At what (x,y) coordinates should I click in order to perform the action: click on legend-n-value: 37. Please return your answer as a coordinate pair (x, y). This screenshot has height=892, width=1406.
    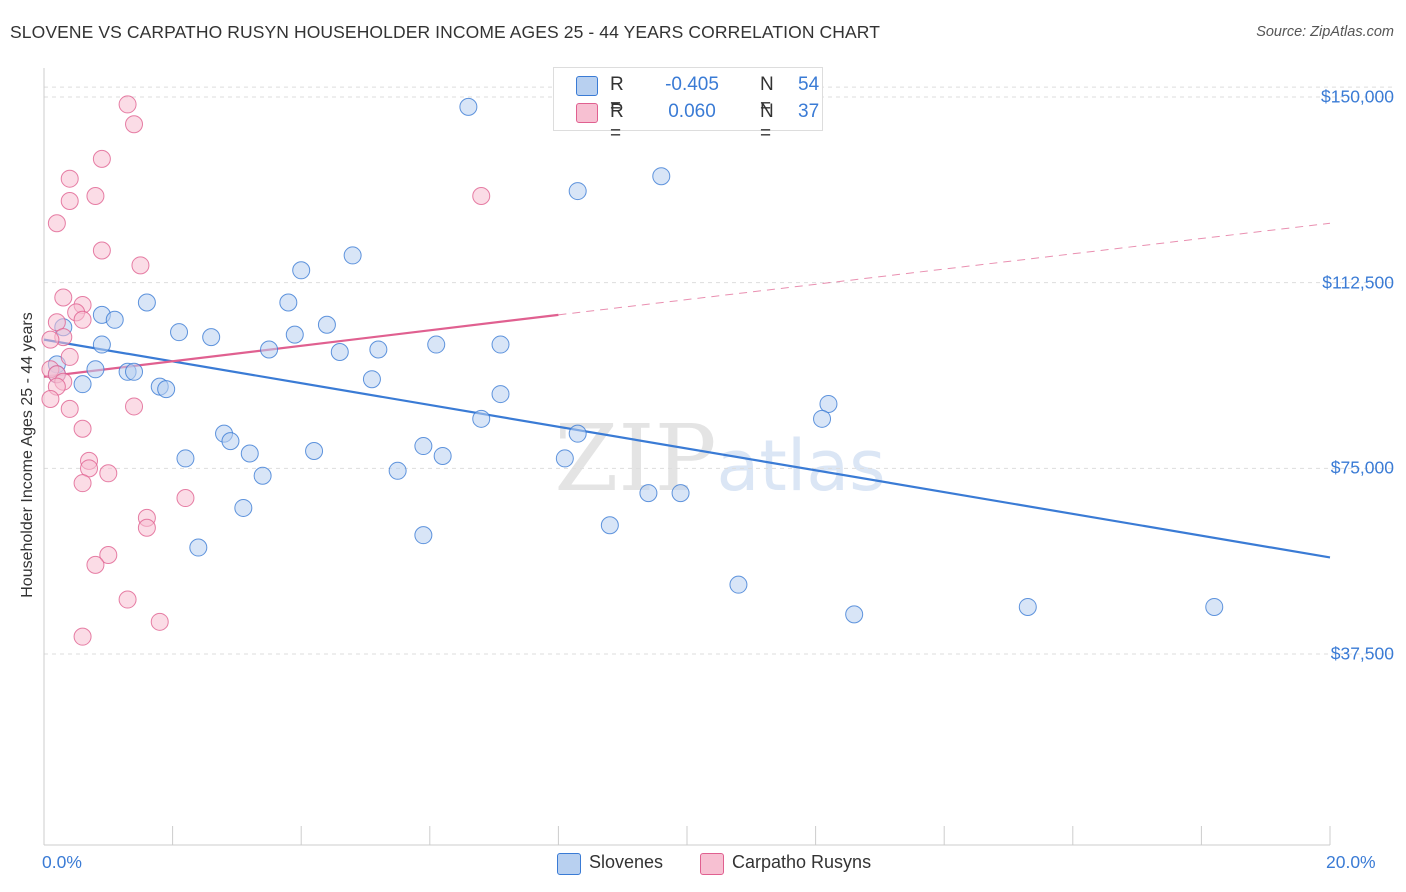
    Looking at the image, I should click on (809, 111).